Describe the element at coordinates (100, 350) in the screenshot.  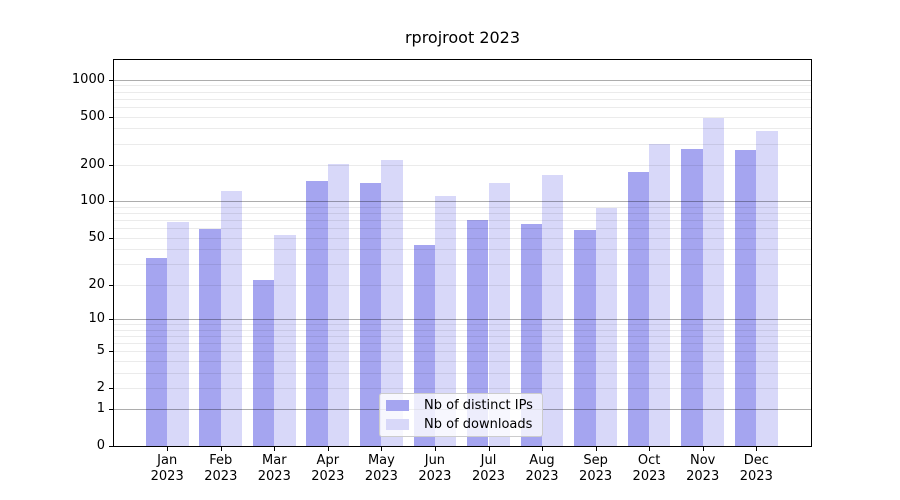
I see `y-axis-tick-label: 5` at that location.